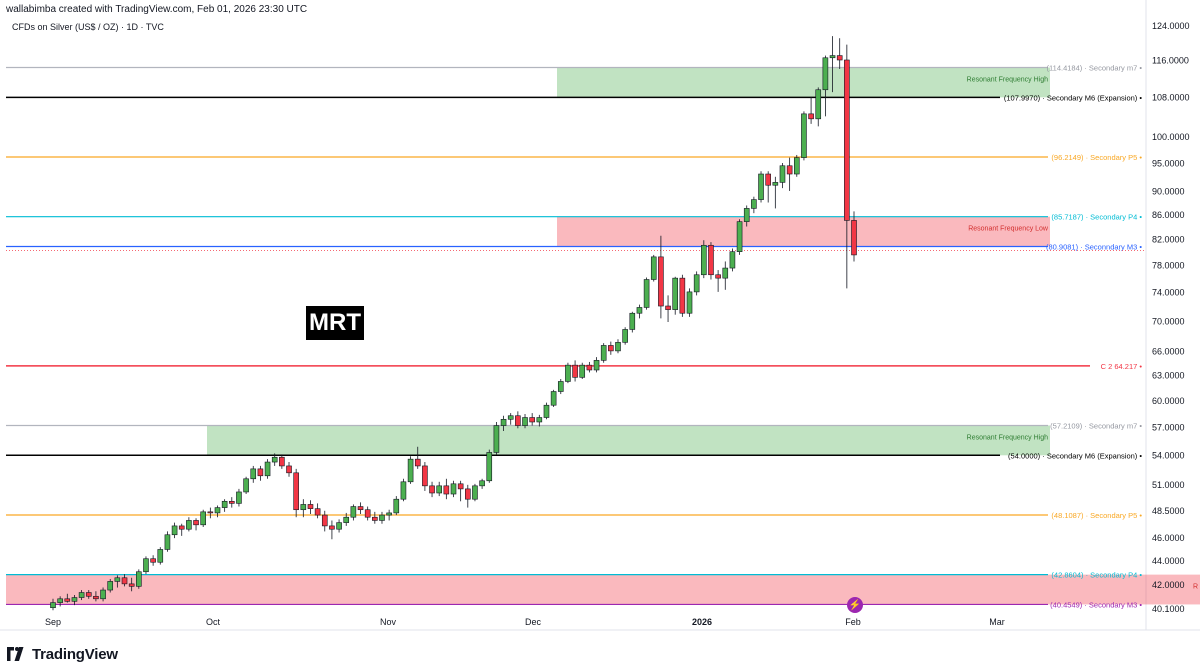 This screenshot has width=1200, height=672. Describe the element at coordinates (1168, 485) in the screenshot. I see `price-tick-label: 51.0000` at that location.